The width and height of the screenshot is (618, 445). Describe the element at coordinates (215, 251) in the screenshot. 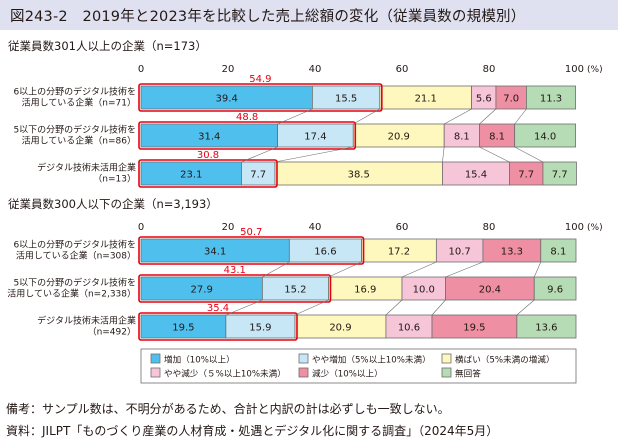

I see `bar-value-label: 34.1` at that location.